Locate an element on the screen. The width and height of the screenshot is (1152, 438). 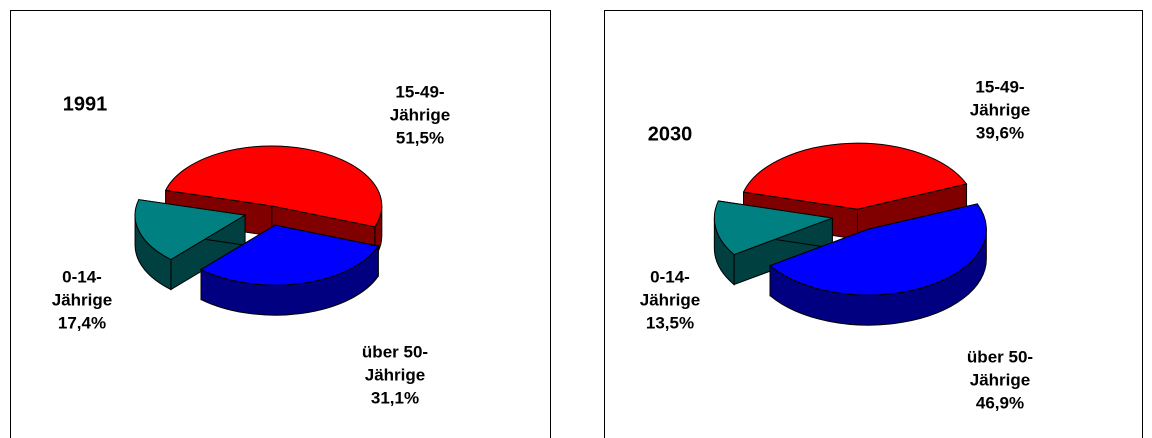
slice-label: 0-14-Jährige 13,5% is located at coordinates (670, 300).